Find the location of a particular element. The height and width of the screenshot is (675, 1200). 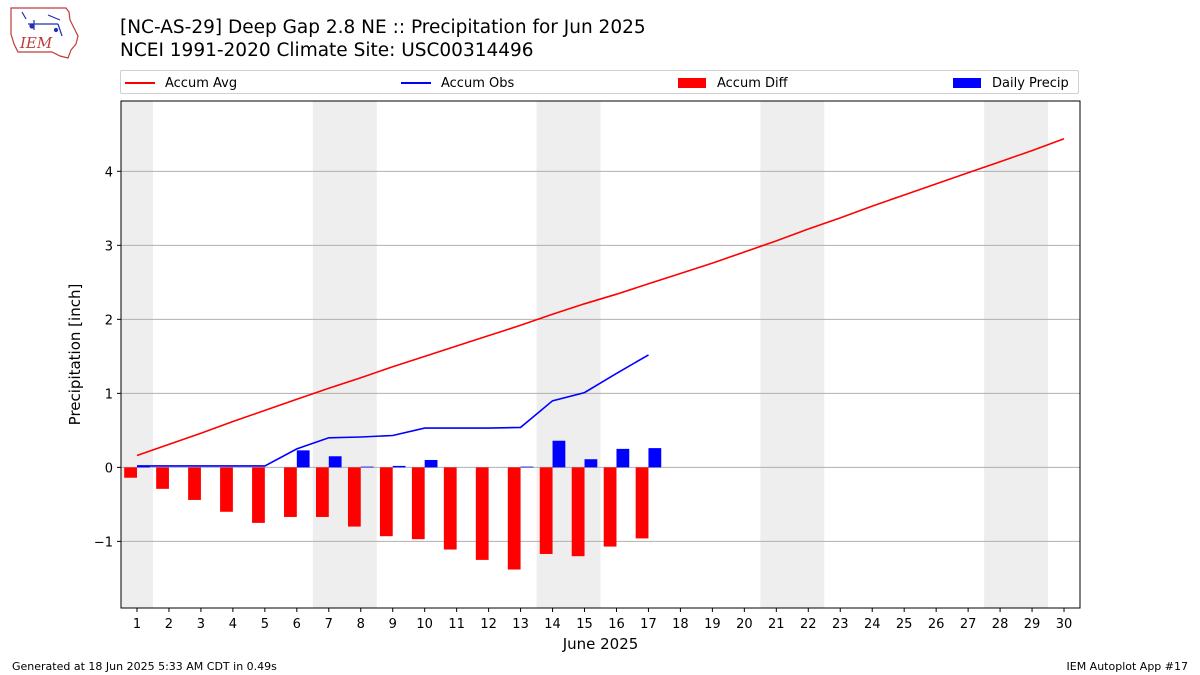

x-tick-label: 9 is located at coordinates (393, 624).